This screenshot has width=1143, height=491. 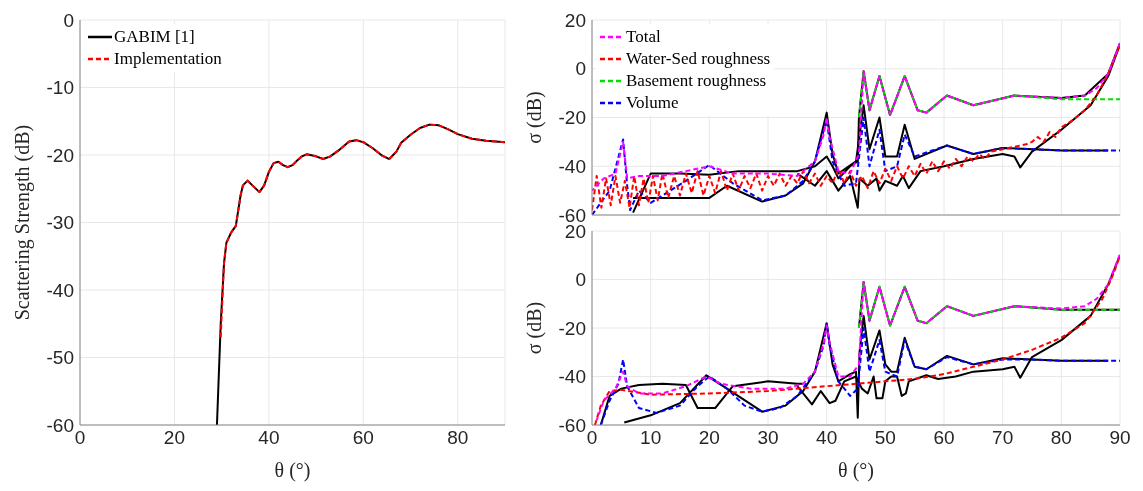 I want to click on y-tick-label: 20, so click(x=575, y=20).